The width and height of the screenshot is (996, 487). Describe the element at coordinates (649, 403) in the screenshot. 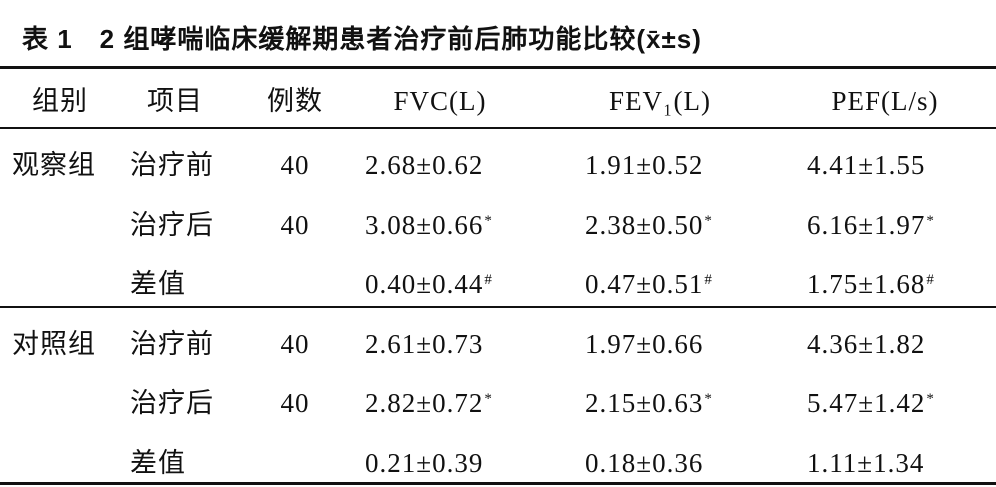

I see `value-cell: 2.15±0.63*` at that location.